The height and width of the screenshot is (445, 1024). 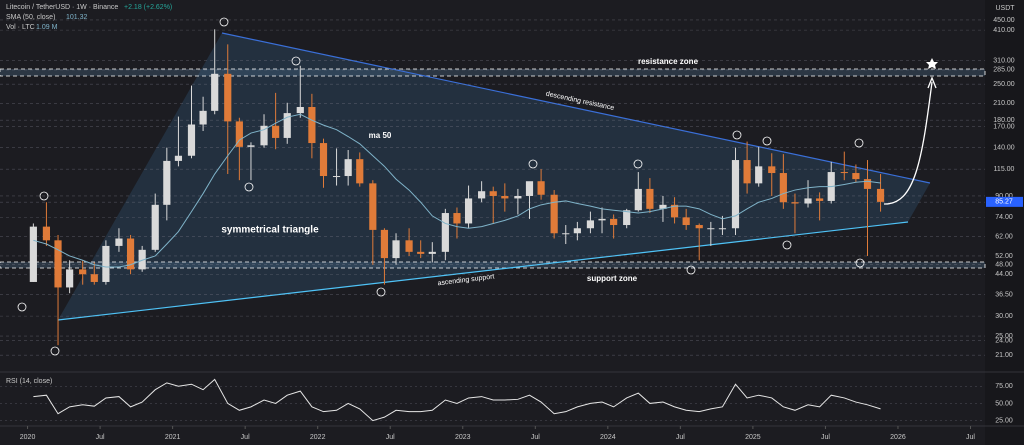 I want to click on volume-legend: Vol · LTC, so click(x=20, y=27).